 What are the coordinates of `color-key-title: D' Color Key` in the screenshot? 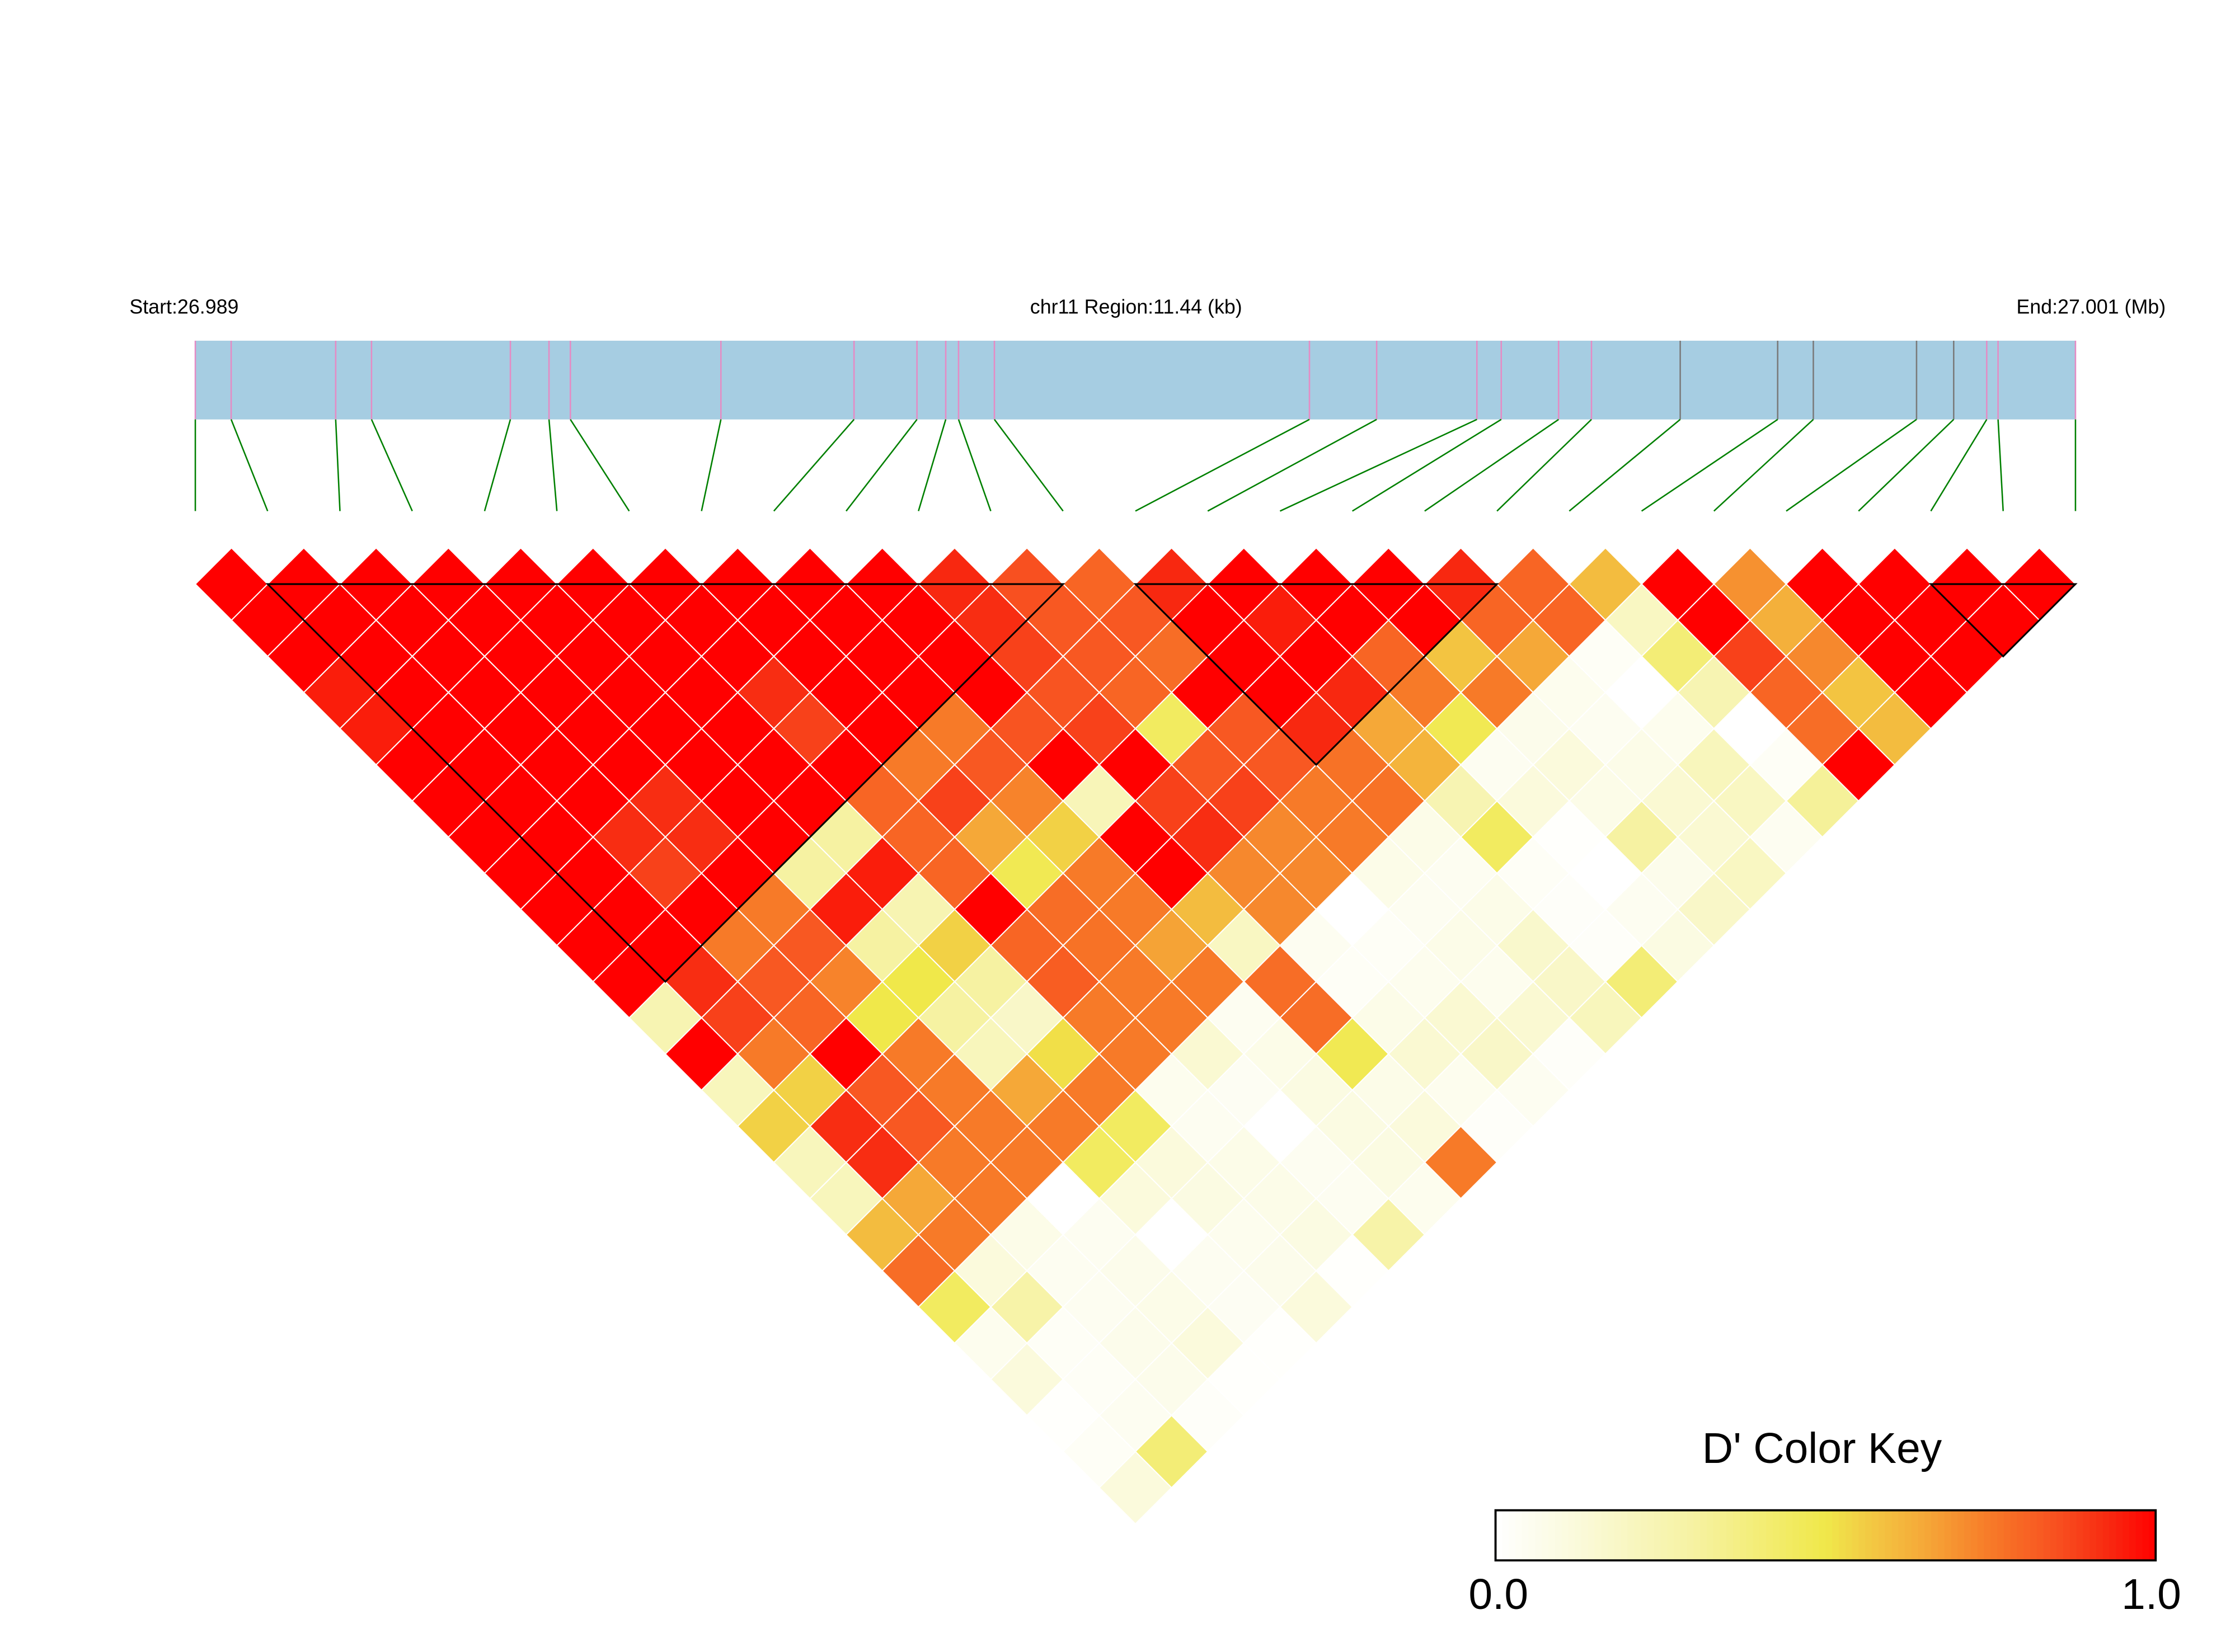 It's located at (1822, 1449).